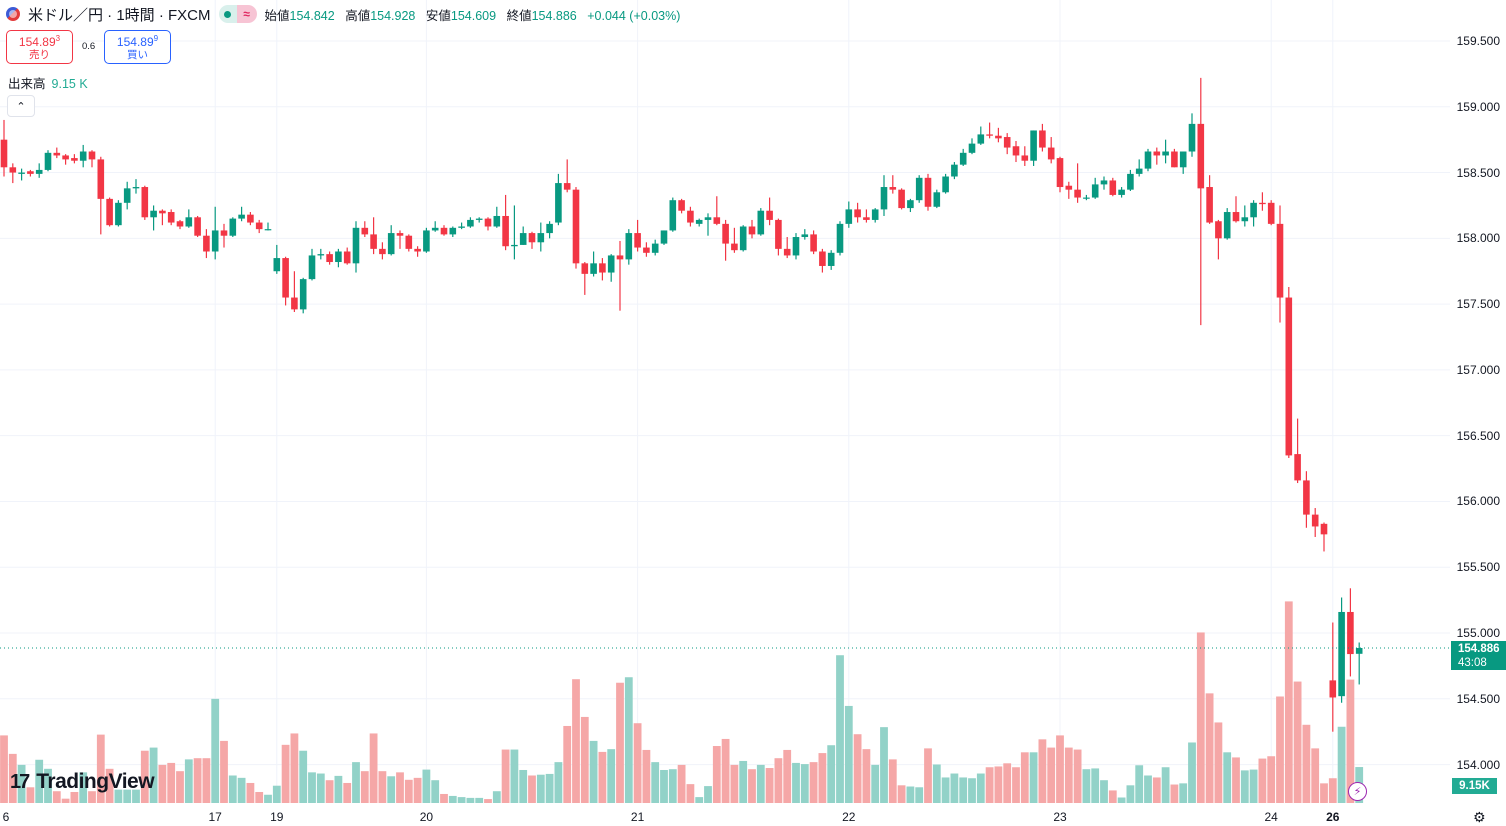  Describe the element at coordinates (1478, 41) in the screenshot. I see `price-tick-label: 159.500` at that location.